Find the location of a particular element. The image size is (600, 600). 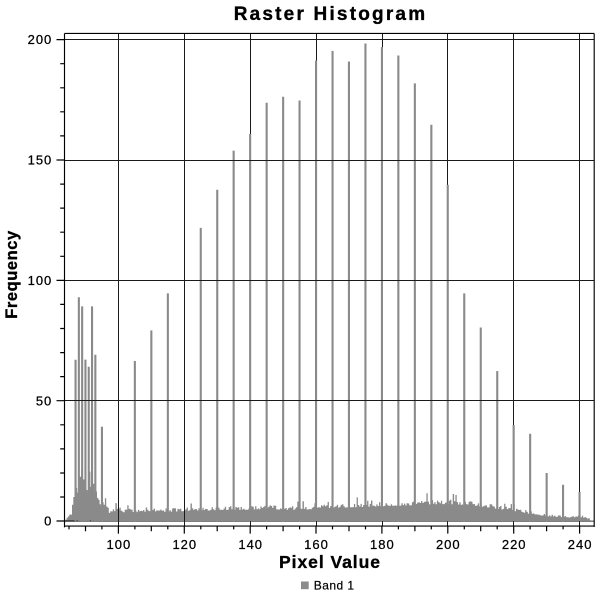

svg-text: Pixel Value is located at coordinates (330, 562).